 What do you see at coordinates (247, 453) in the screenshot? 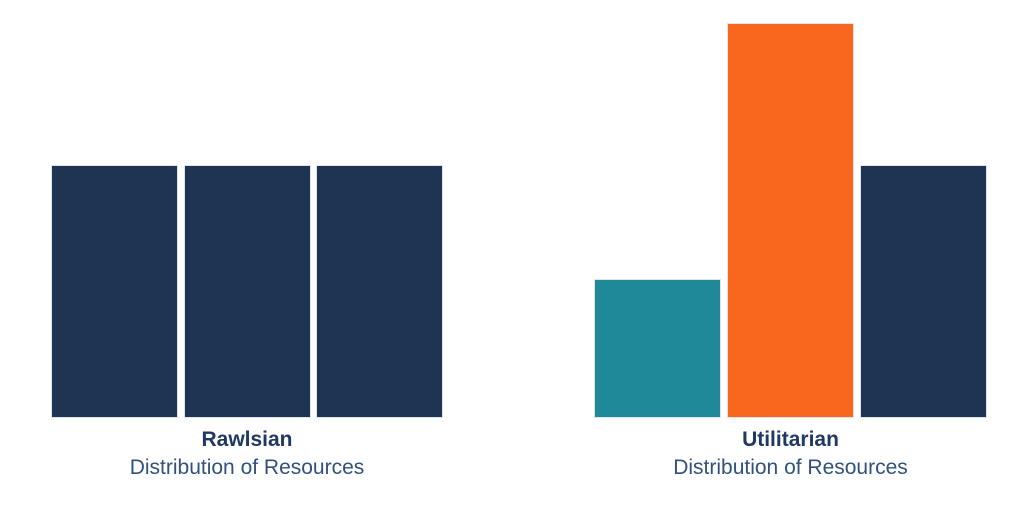
I see `rawlsian-caption: Rawlsian Distribution of Resources` at bounding box center [247, 453].